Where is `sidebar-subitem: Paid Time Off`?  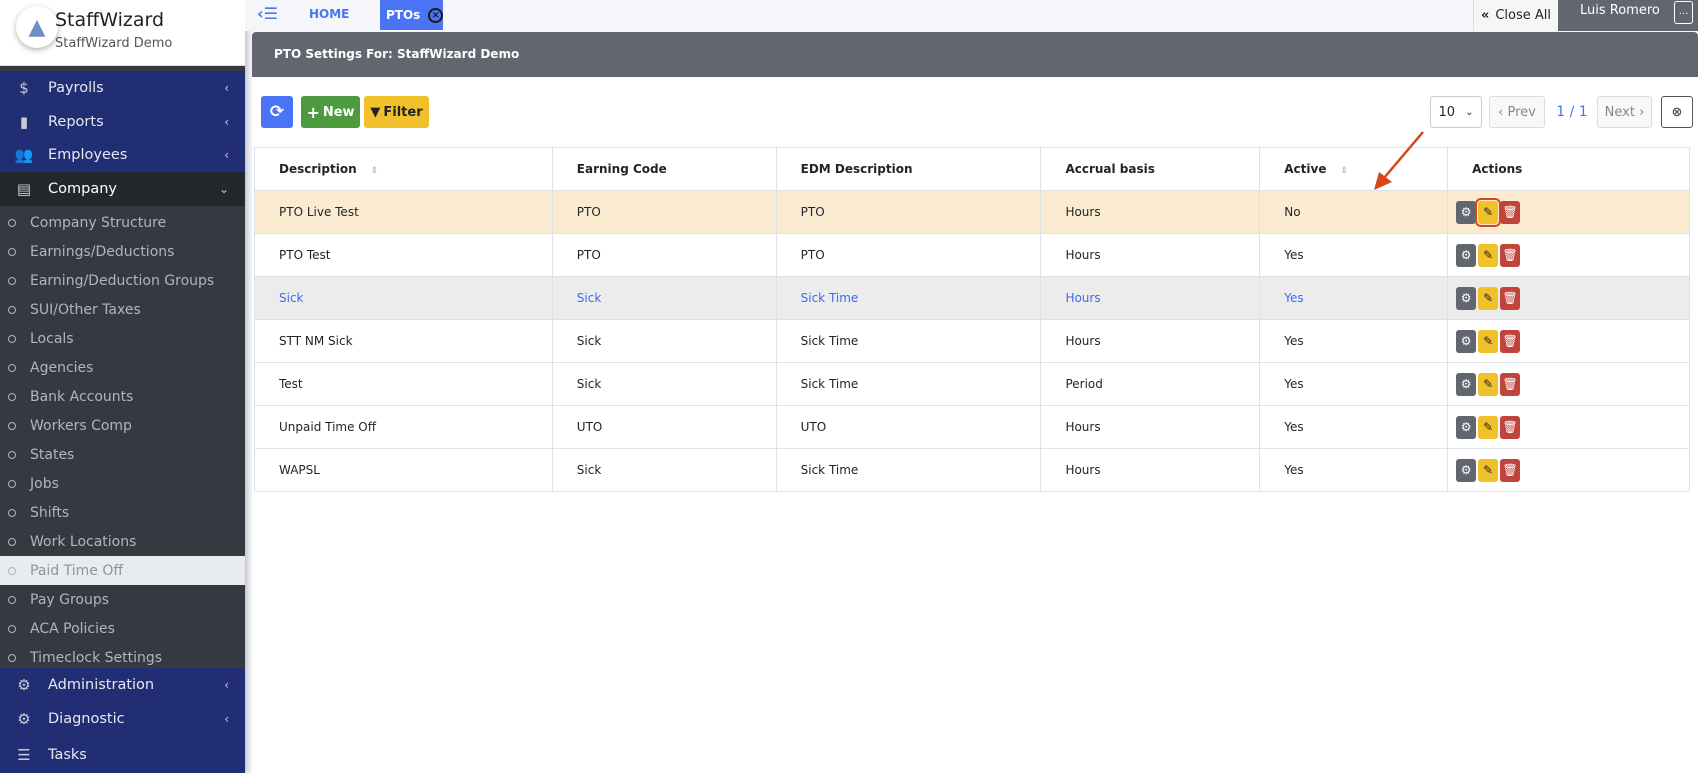 sidebar-subitem: Paid Time Off is located at coordinates (122, 570).